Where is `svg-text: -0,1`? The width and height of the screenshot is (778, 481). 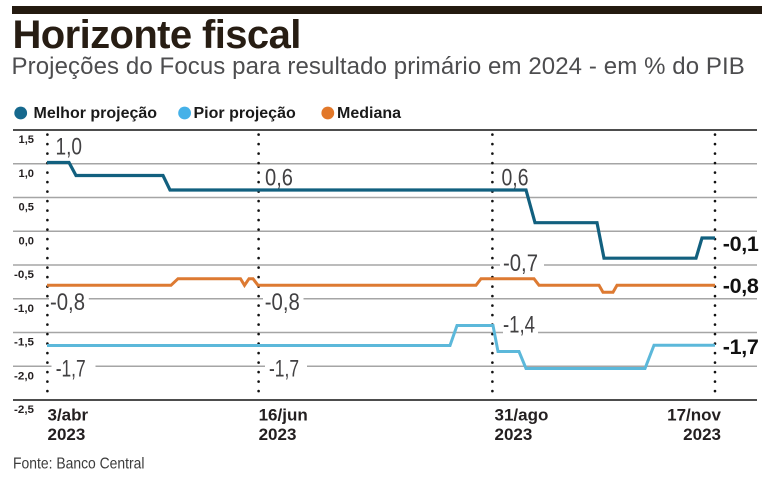
svg-text: -0,1 is located at coordinates (741, 244).